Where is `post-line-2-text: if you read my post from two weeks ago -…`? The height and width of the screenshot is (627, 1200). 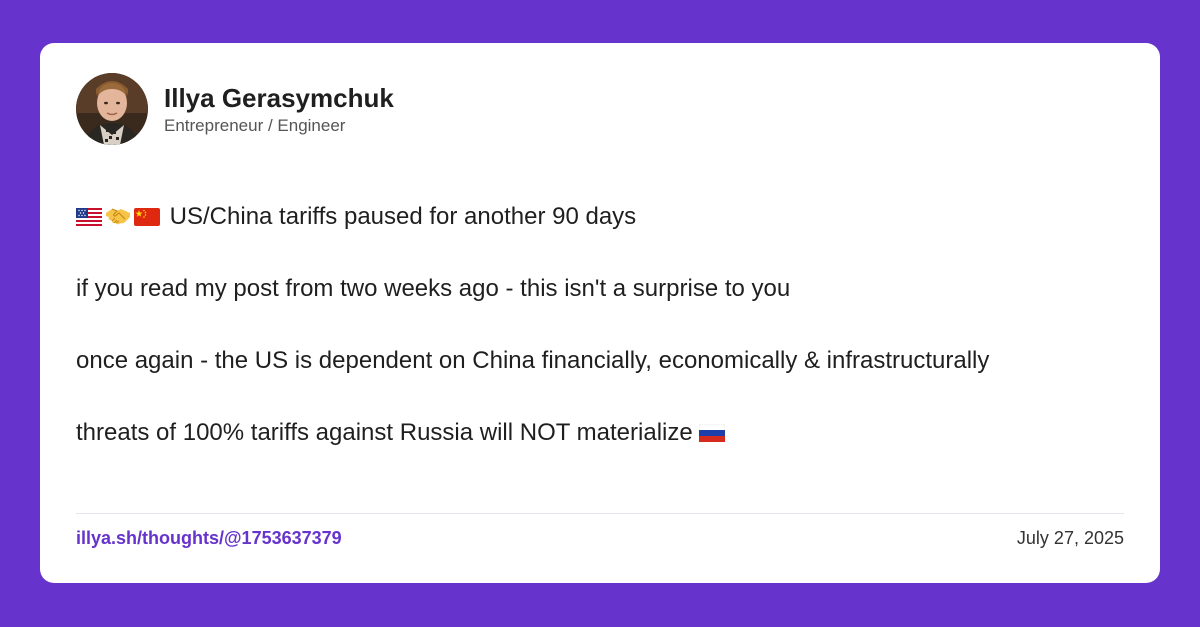 post-line-2-text: if you read my post from two weeks ago -… is located at coordinates (433, 288).